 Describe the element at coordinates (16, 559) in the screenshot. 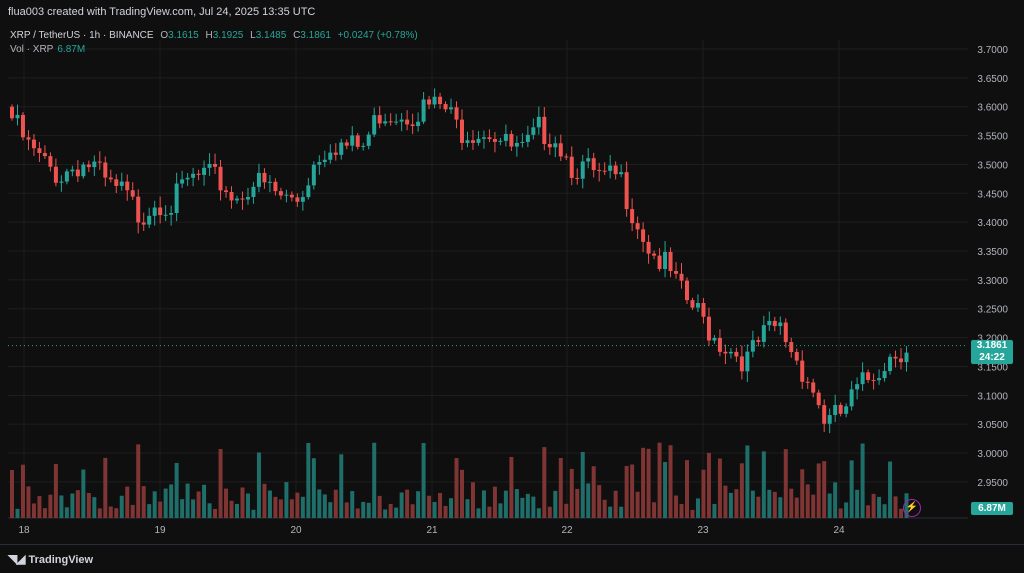

I see `tradingview-logo-icon: ◥◢` at that location.